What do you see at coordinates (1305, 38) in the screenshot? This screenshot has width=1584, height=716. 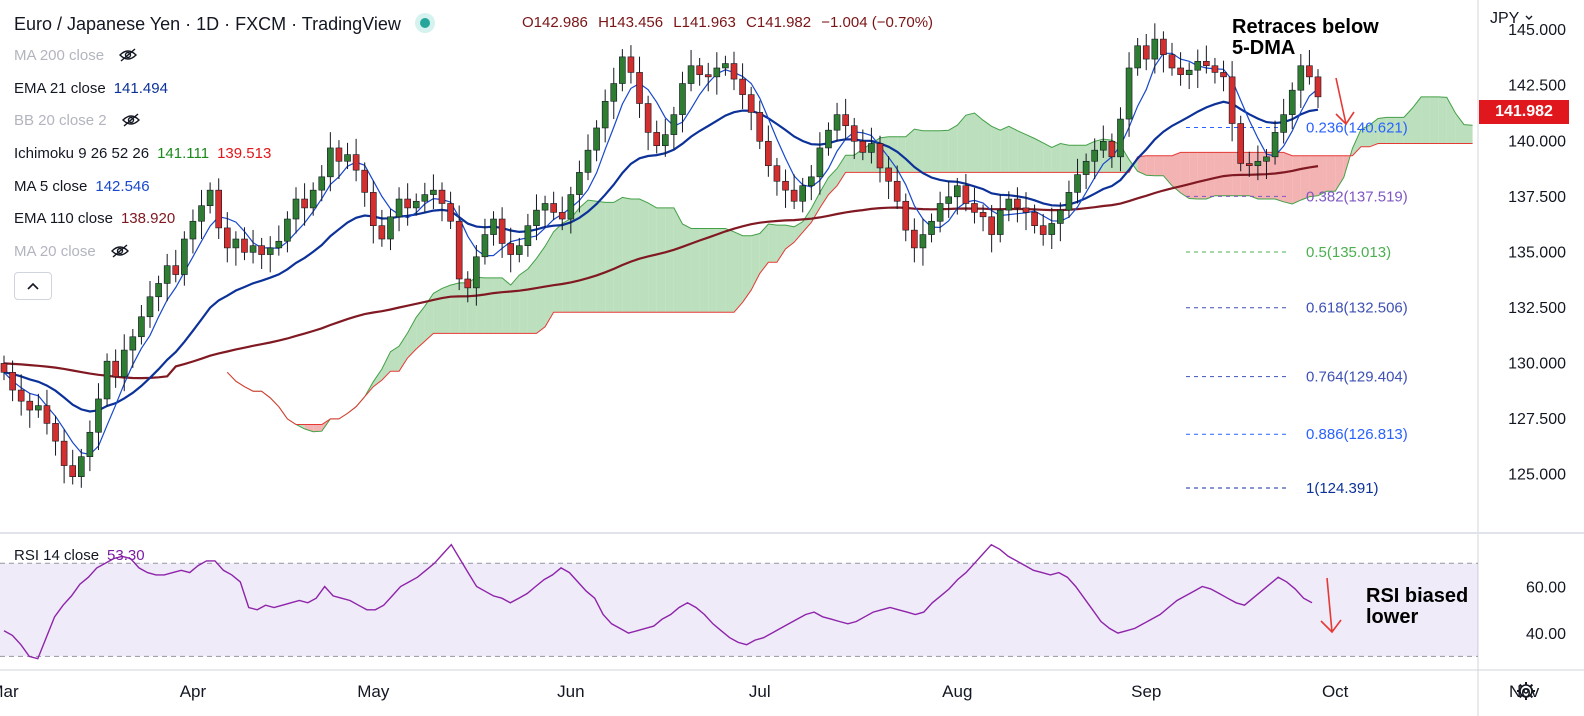 I see `annotation-retraces: Retraces below 5-DMA` at bounding box center [1305, 38].